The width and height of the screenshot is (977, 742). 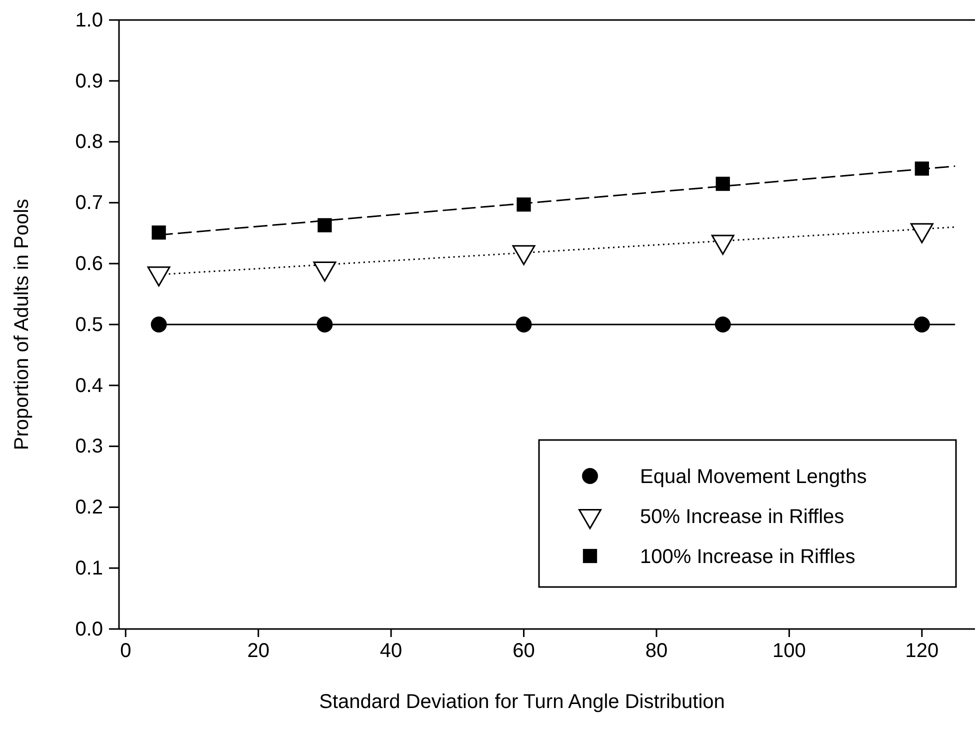 What do you see at coordinates (523, 651) in the screenshot?
I see `x-tick-label: 60` at bounding box center [523, 651].